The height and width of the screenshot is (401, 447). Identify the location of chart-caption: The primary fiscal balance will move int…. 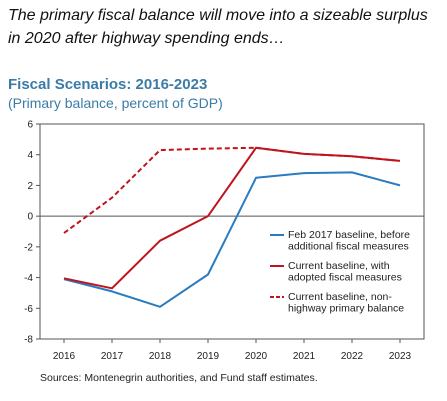
(218, 27).